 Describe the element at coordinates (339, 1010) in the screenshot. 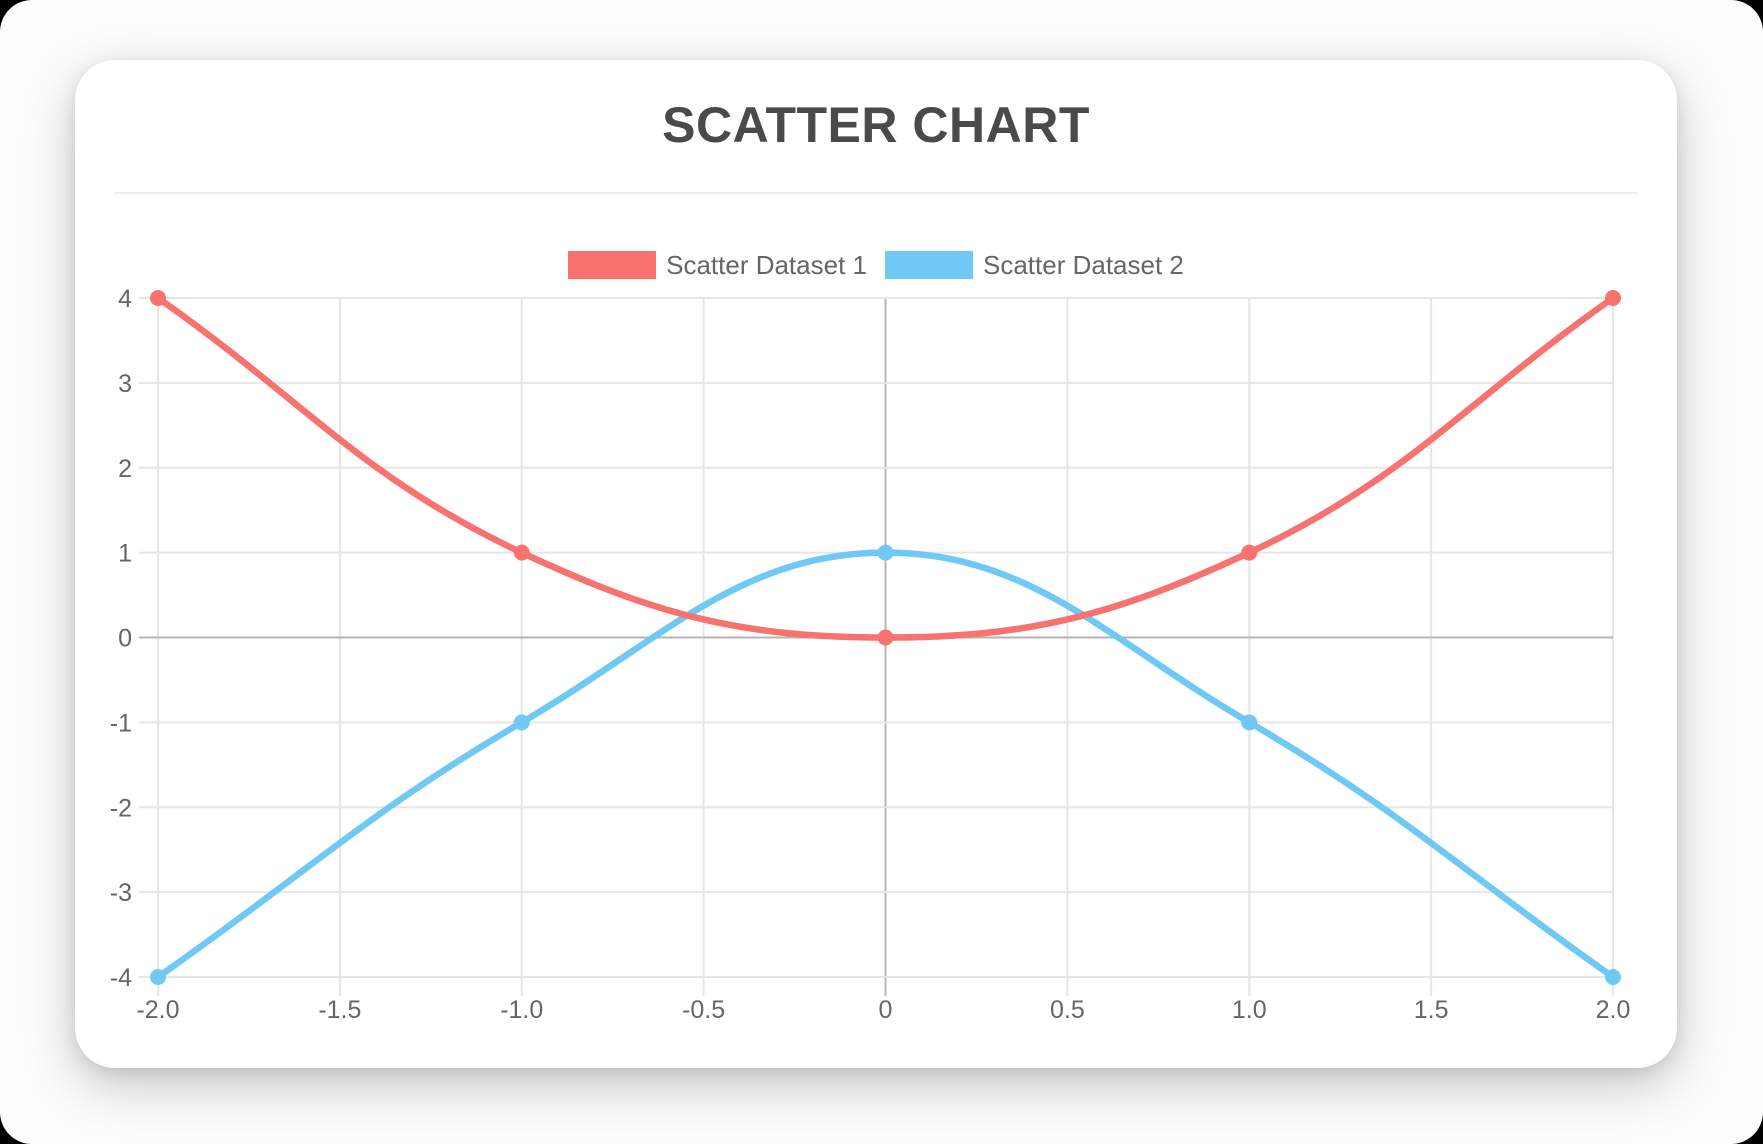

I see `x-tick-label: -1.5` at that location.